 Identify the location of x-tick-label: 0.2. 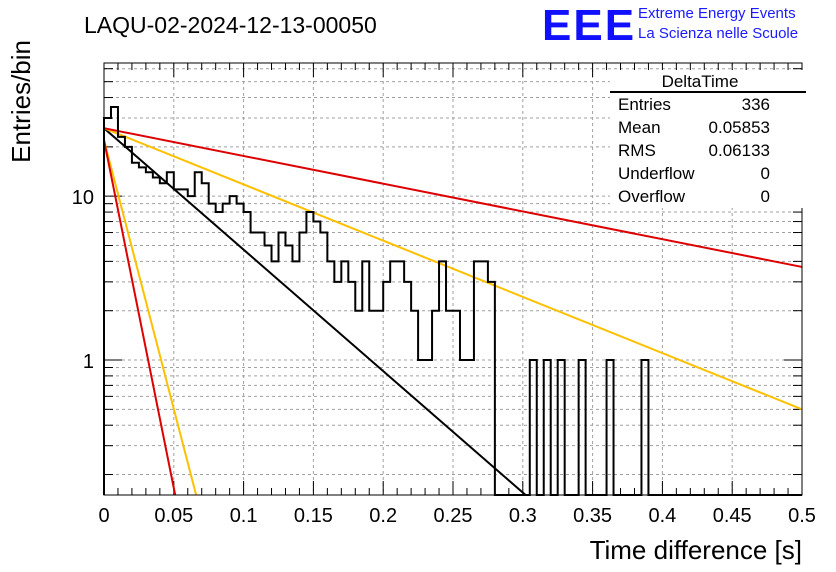
(383, 516).